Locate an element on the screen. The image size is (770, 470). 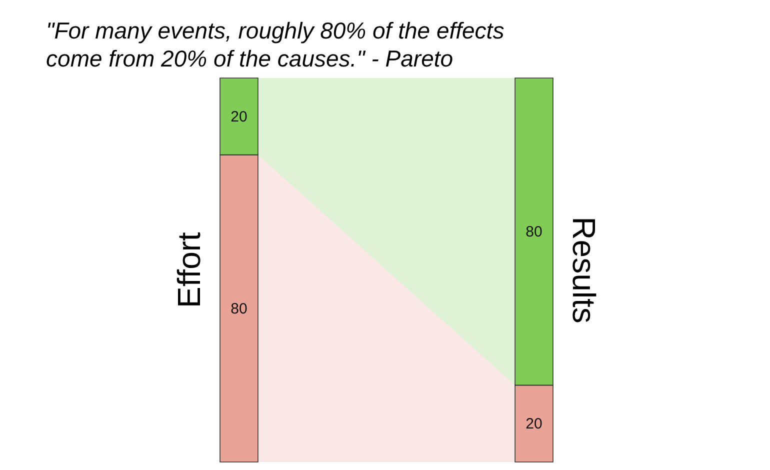
chart-title: "For many events, roughly 80% of the effects come from 20% of the causes." - Pareto is located at coordinates (275, 45).